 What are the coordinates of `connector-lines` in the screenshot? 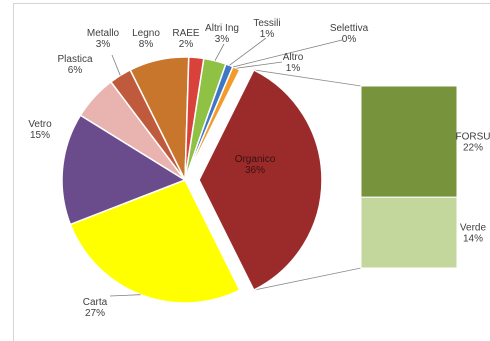 It's located at (307, 180).